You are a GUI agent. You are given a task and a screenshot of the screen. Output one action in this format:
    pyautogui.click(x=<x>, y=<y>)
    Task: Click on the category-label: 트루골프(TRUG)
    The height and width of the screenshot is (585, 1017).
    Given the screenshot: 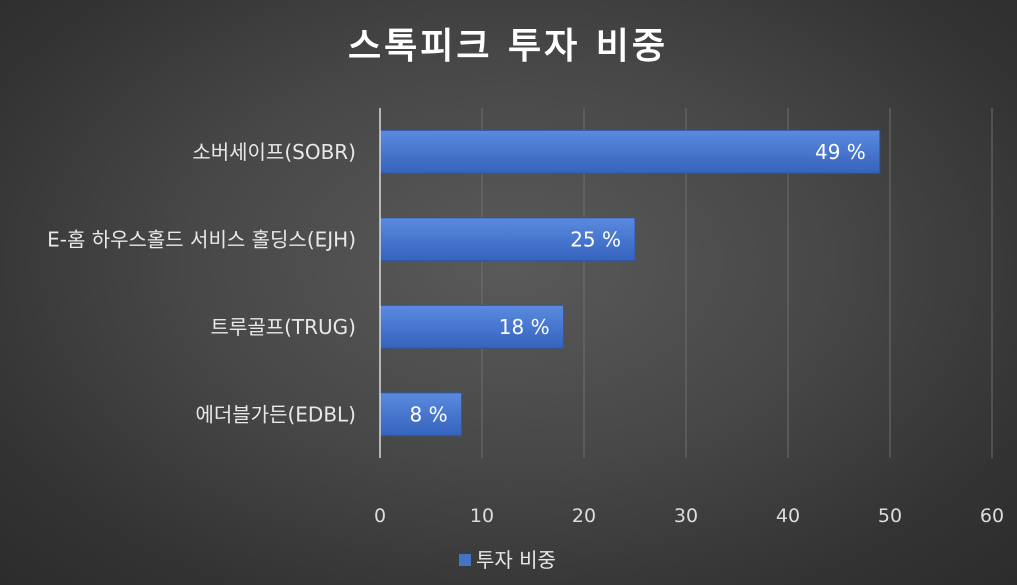 What is the action you would take?
    pyautogui.click(x=283, y=327)
    